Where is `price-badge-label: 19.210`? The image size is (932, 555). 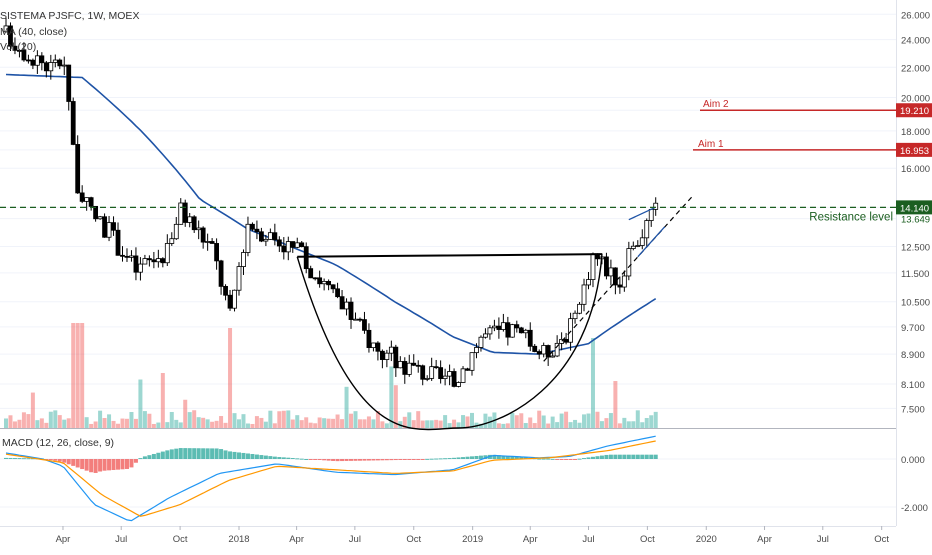 price-badge-label: 19.210 is located at coordinates (914, 111).